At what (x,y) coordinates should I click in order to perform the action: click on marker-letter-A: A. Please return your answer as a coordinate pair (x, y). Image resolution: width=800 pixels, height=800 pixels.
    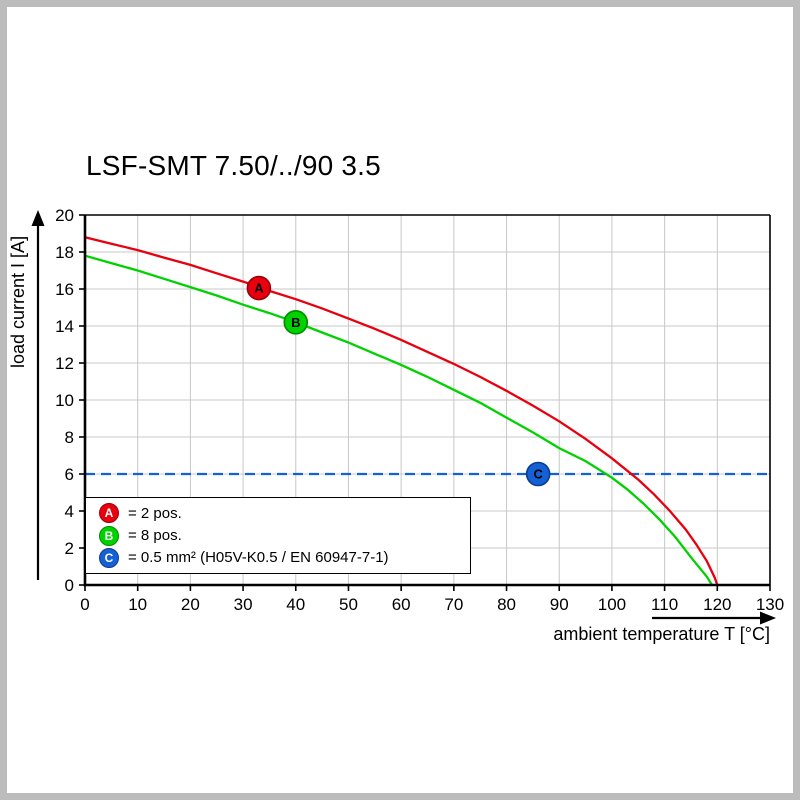
    Looking at the image, I should click on (259, 288).